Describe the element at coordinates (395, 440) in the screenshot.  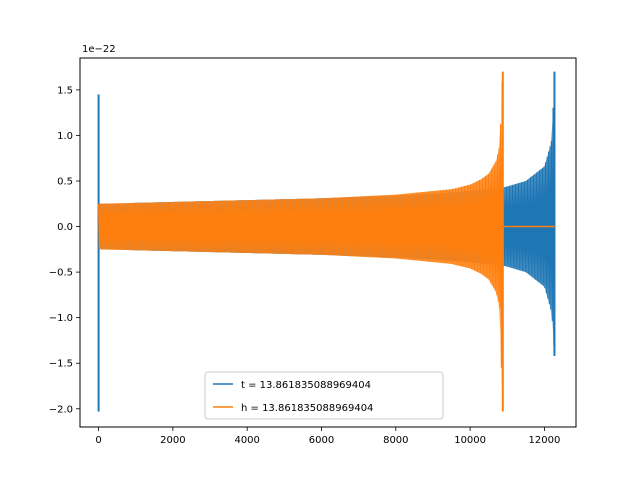
I see `x-tick-label: 8000` at that location.